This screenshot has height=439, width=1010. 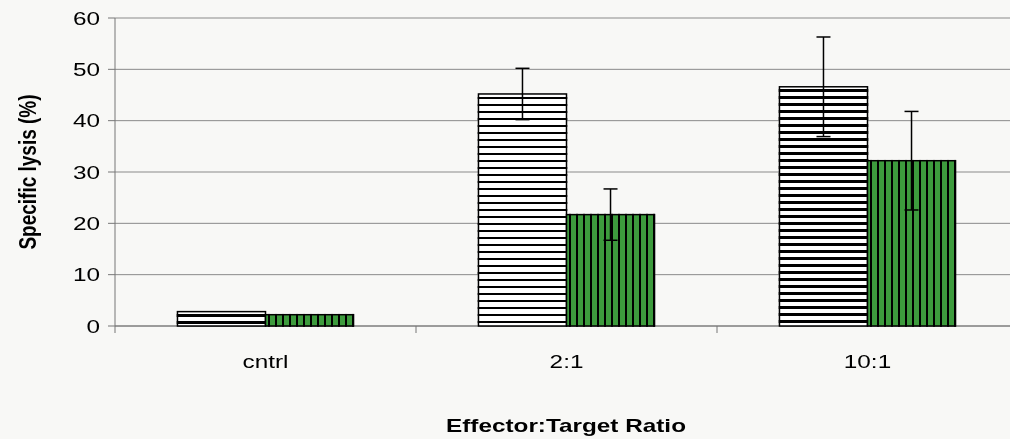 What do you see at coordinates (86, 172) in the screenshot?
I see `y-tick-label: 30` at bounding box center [86, 172].